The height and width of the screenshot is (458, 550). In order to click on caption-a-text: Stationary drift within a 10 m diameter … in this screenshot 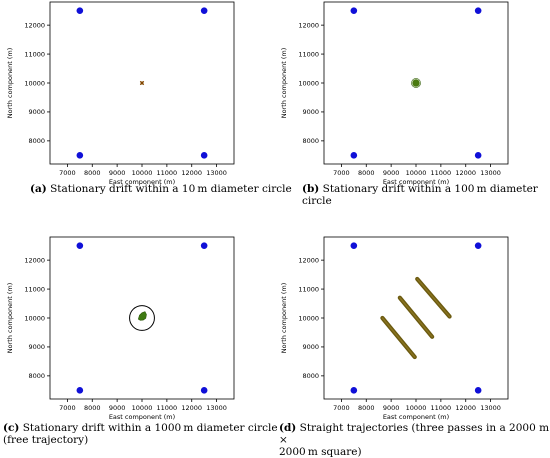, I will do `click(171, 189)`.